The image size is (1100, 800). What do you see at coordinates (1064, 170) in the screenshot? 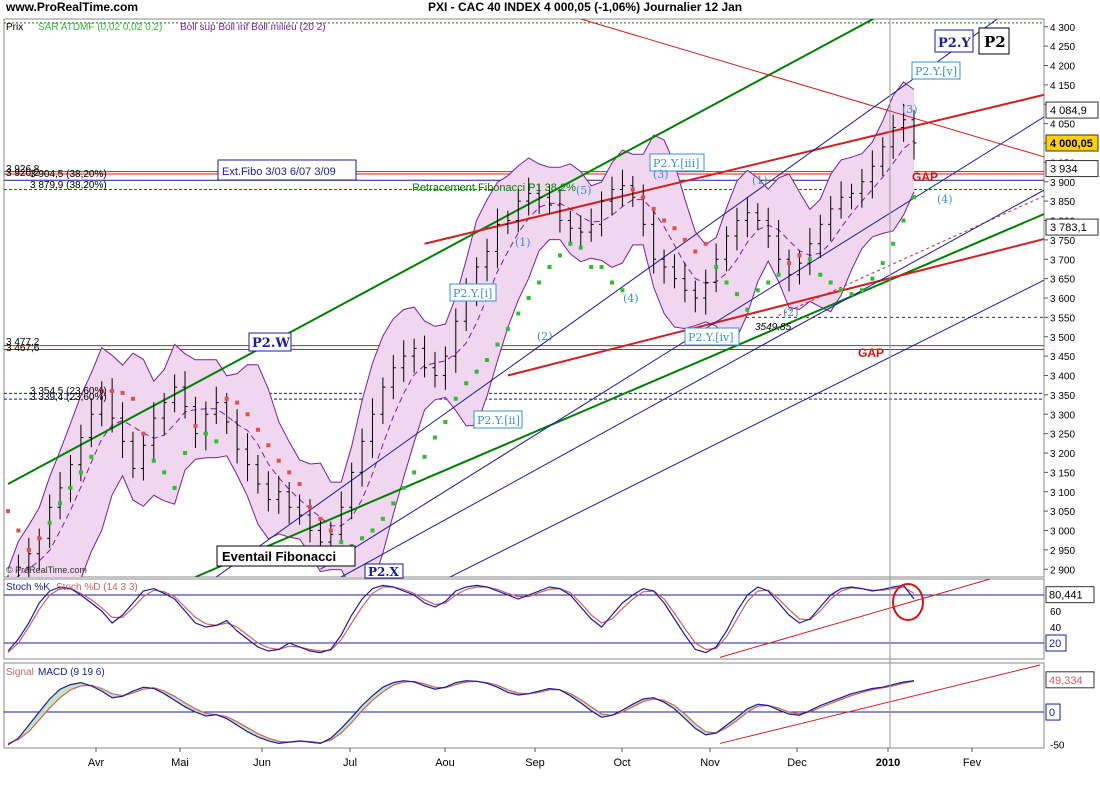
I see `price-tag-3934: 3 934` at bounding box center [1064, 170].